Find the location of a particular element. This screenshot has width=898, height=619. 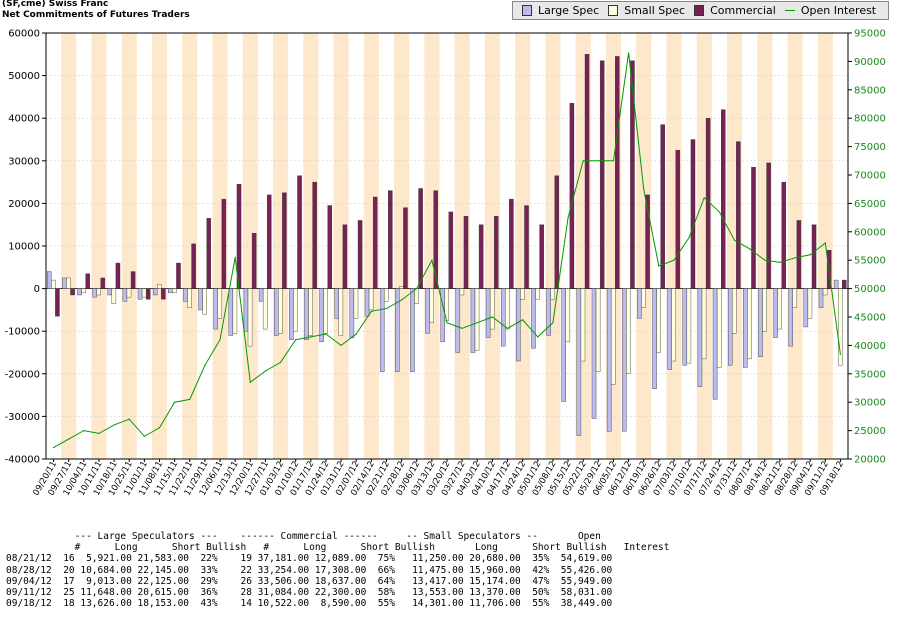

y-tick-label-right: 70000 is located at coordinates (870, 176).